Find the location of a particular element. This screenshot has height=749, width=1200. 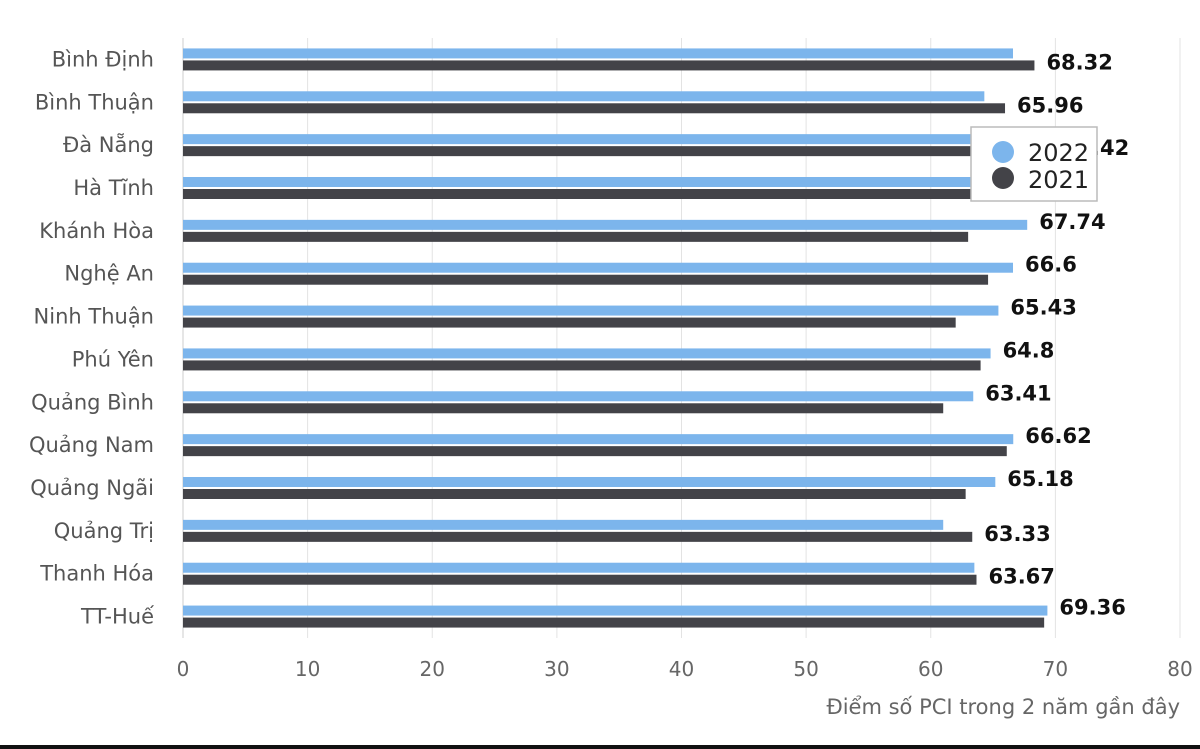

legend: 2022 2021 is located at coordinates (1034, 164).